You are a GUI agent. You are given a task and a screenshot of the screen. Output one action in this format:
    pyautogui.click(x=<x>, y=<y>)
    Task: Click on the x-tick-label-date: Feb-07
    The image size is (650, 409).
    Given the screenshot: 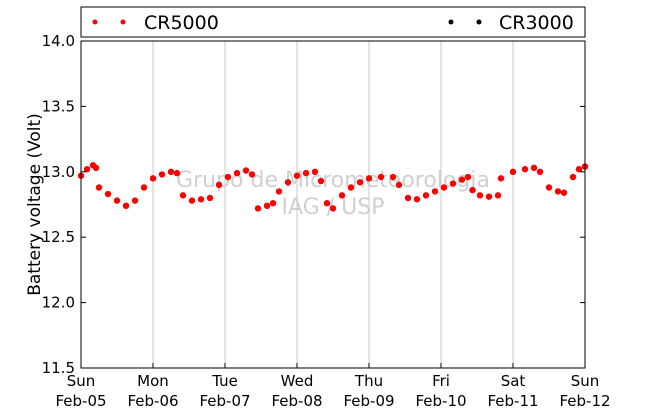 What is the action you would take?
    pyautogui.click(x=224, y=400)
    